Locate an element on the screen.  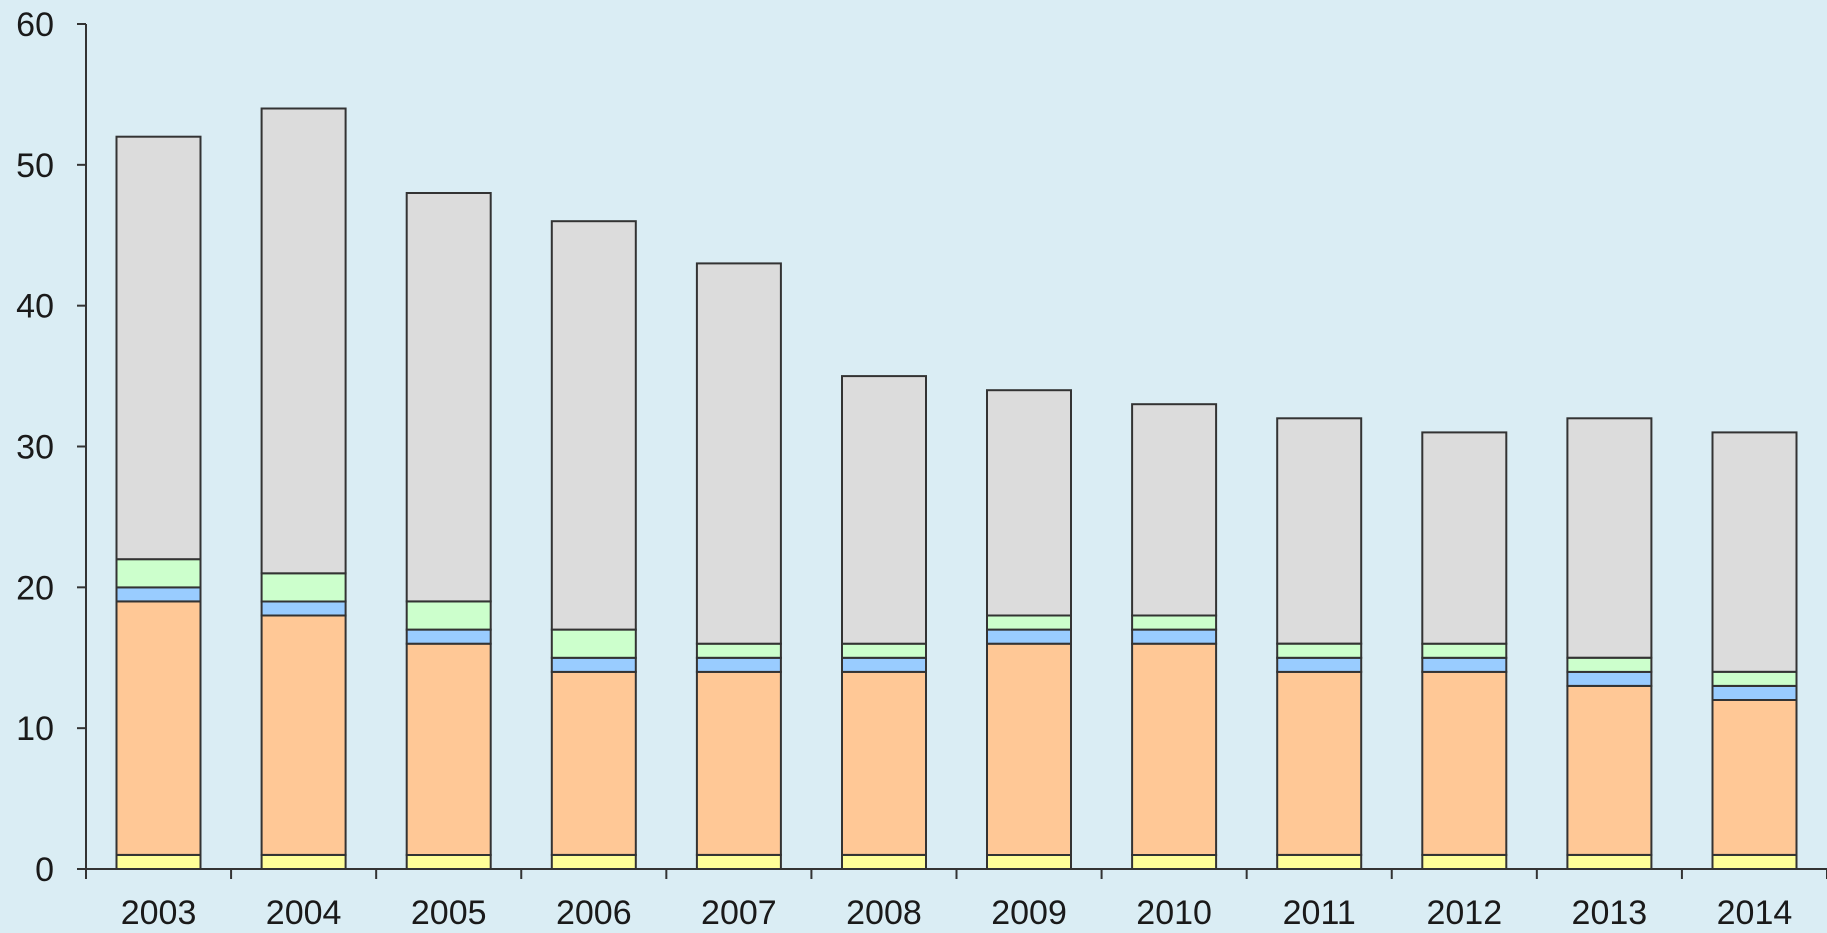
bar-segment-2013-s2 is located at coordinates (1609, 678).